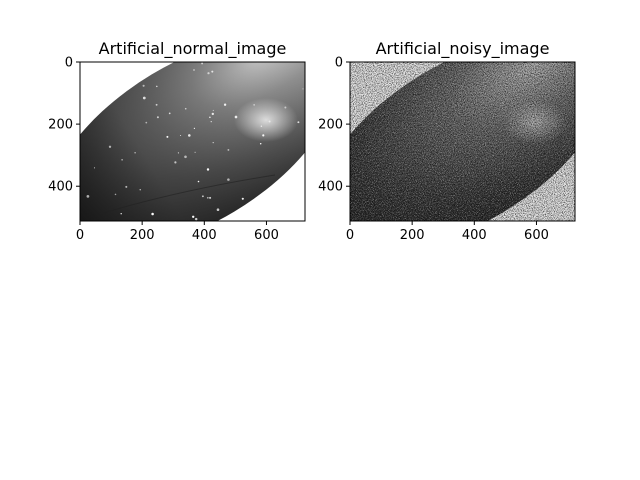 This screenshot has width=640, height=480. Describe the element at coordinates (142, 235) in the screenshot. I see `axes-normal-xtick-label: 200` at that location.